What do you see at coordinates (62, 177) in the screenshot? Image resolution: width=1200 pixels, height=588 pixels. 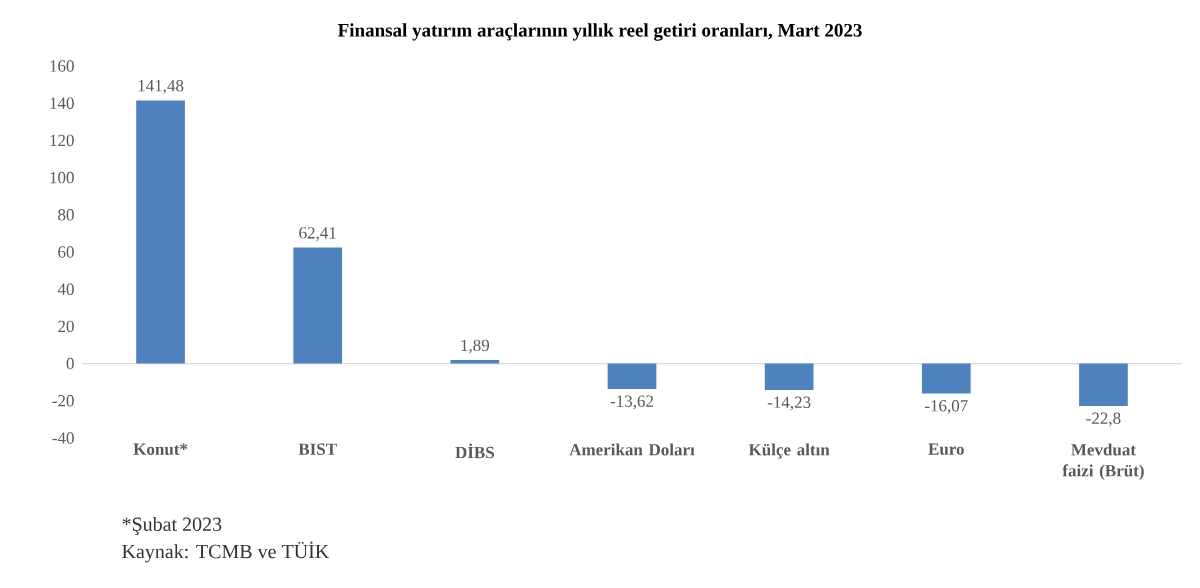 I see `y-tick-label: 100` at bounding box center [62, 177].